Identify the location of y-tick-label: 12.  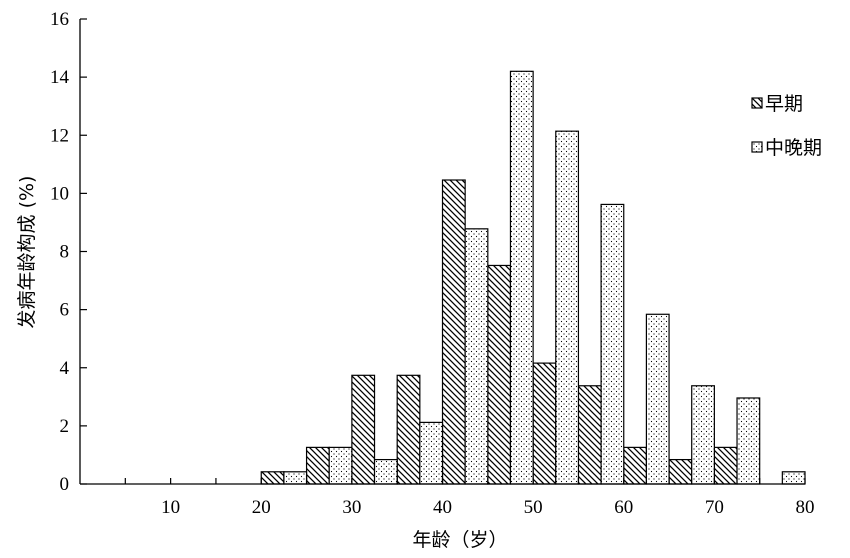
(59, 135).